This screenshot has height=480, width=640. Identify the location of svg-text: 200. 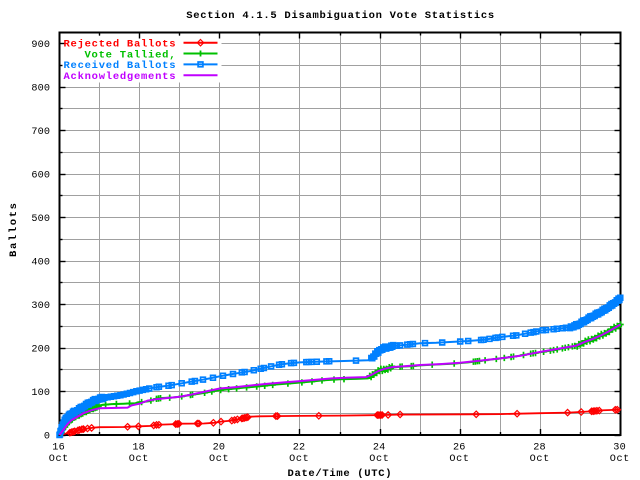
(40, 350).